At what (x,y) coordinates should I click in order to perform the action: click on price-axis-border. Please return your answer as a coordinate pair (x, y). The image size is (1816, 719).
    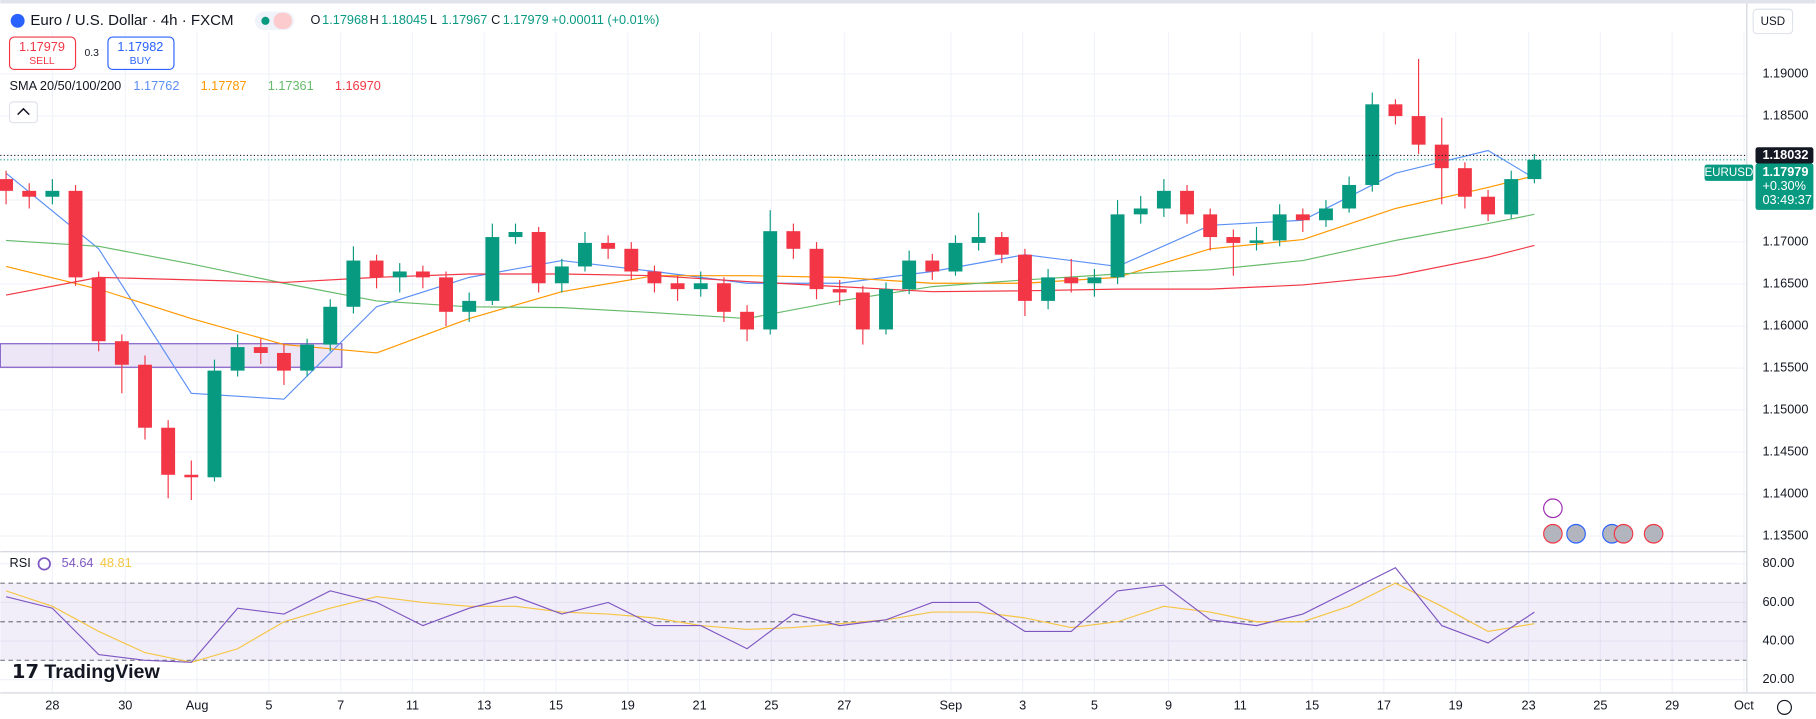
    Looking at the image, I should click on (1747, 348).